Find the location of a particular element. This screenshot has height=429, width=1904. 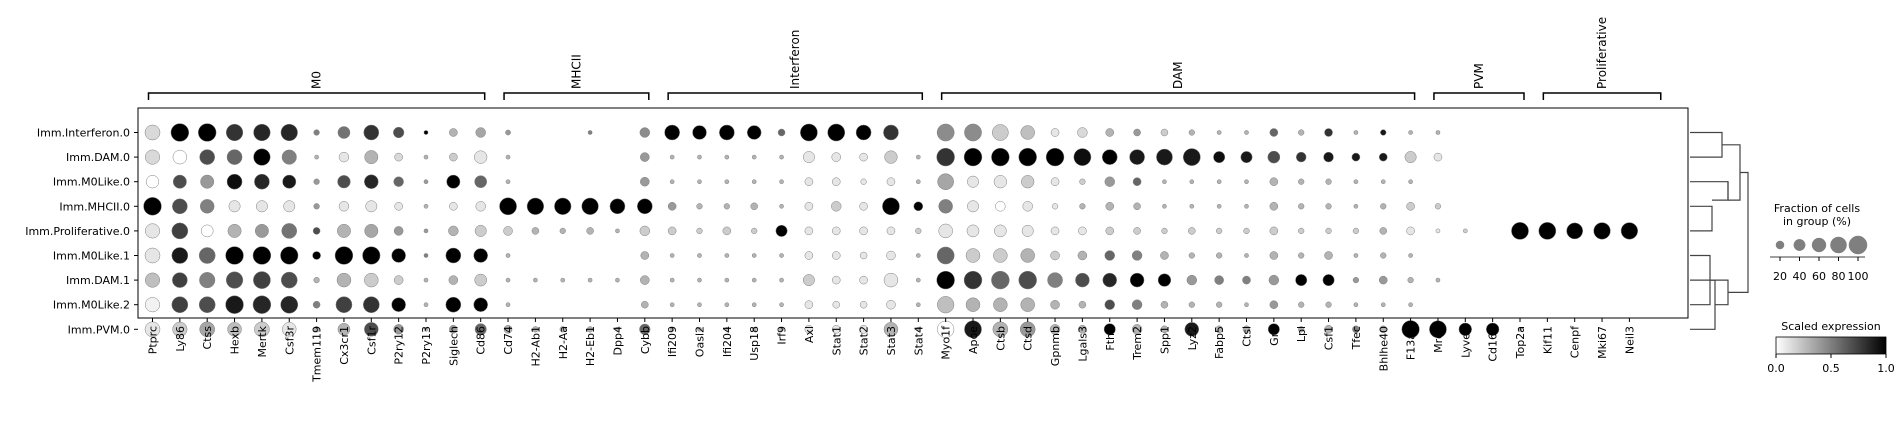

dot-Imm.MHCII.0-Ctsb is located at coordinates (1000, 206).